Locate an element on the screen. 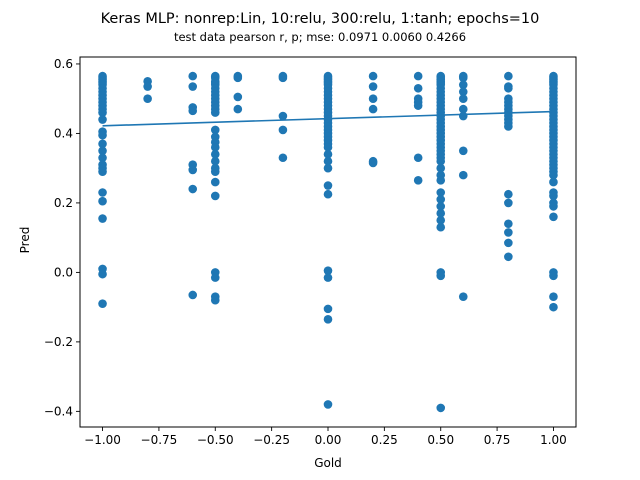 This screenshot has height=480, width=640. x-tick-label: 0.75 is located at coordinates (497, 440).